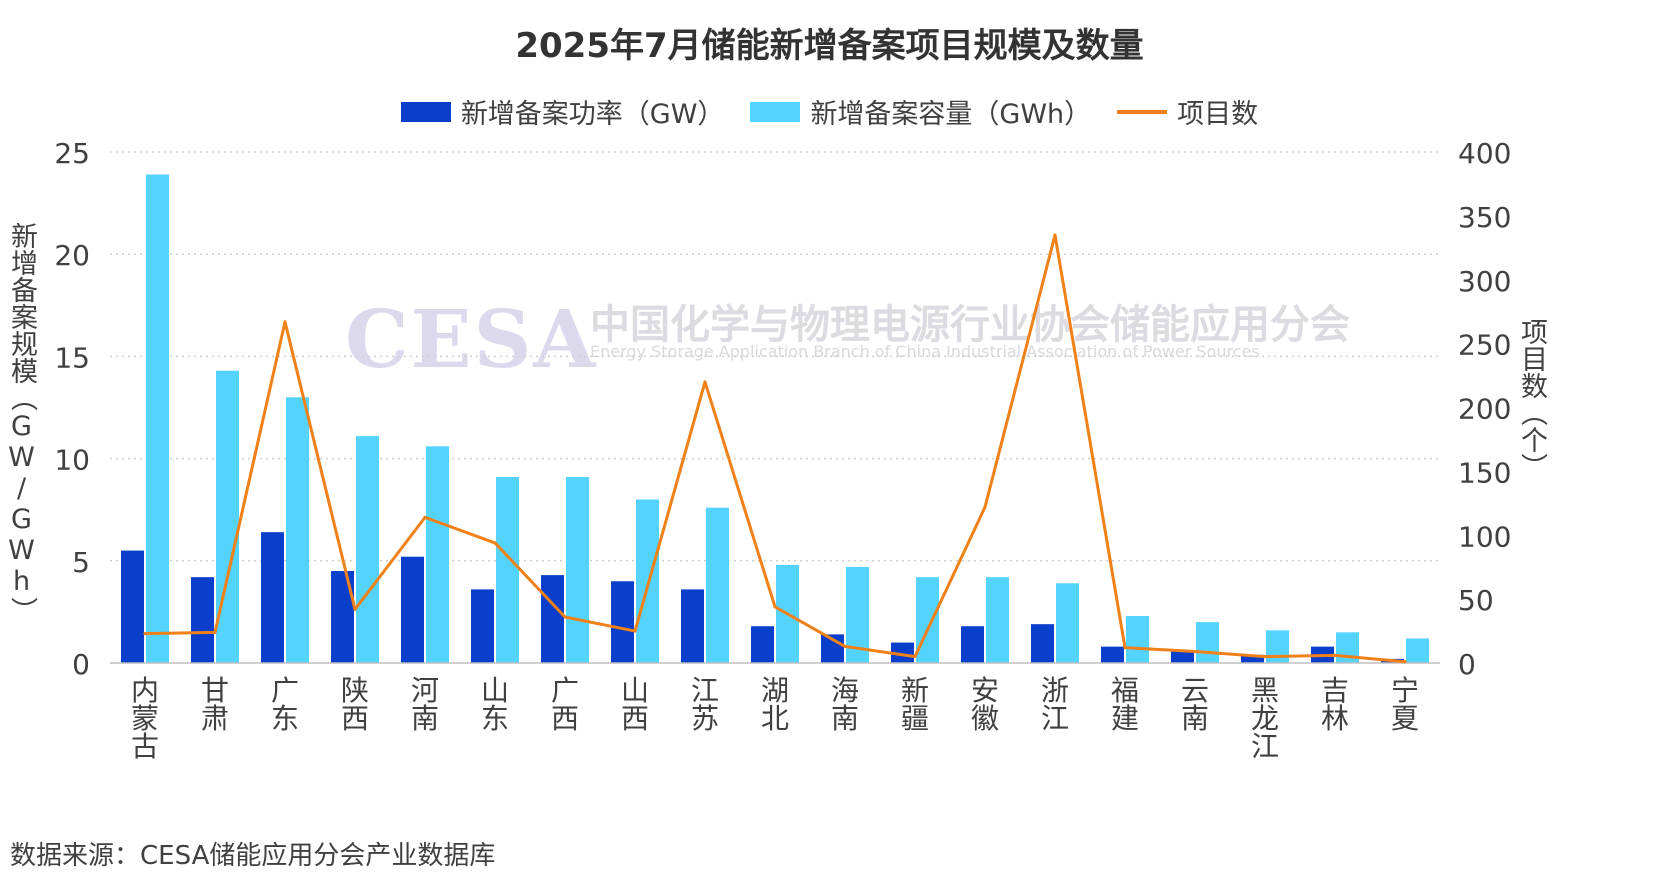  What do you see at coordinates (635, 704) in the screenshot?
I see `x-tick-label: 山西` at bounding box center [635, 704].